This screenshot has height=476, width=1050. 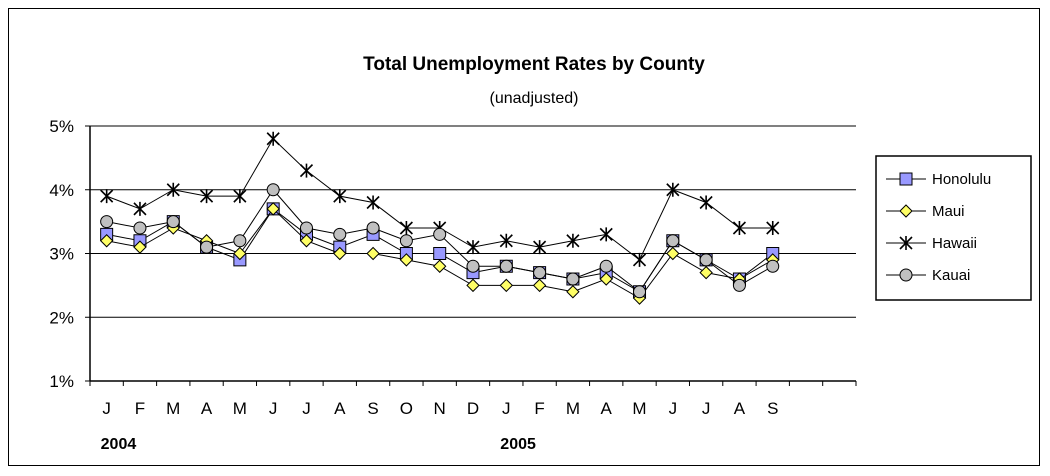 What do you see at coordinates (61, 190) in the screenshot?
I see `y-tick-label: 4%` at bounding box center [61, 190].